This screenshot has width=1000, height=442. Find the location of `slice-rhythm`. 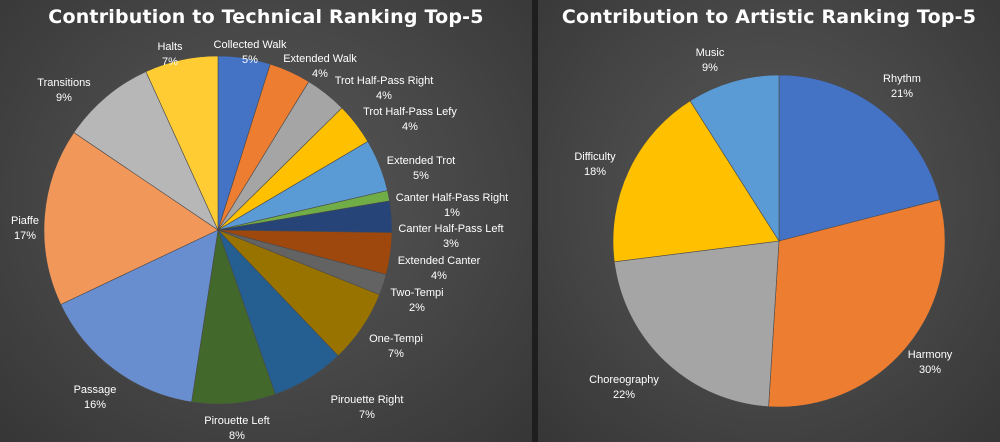

slice-rhythm is located at coordinates (859, 158).